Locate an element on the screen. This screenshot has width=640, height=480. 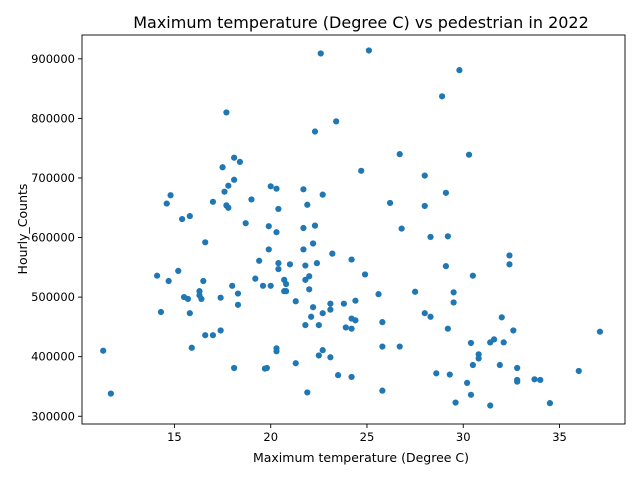
x-tick-label: 30 is located at coordinates (463, 437).